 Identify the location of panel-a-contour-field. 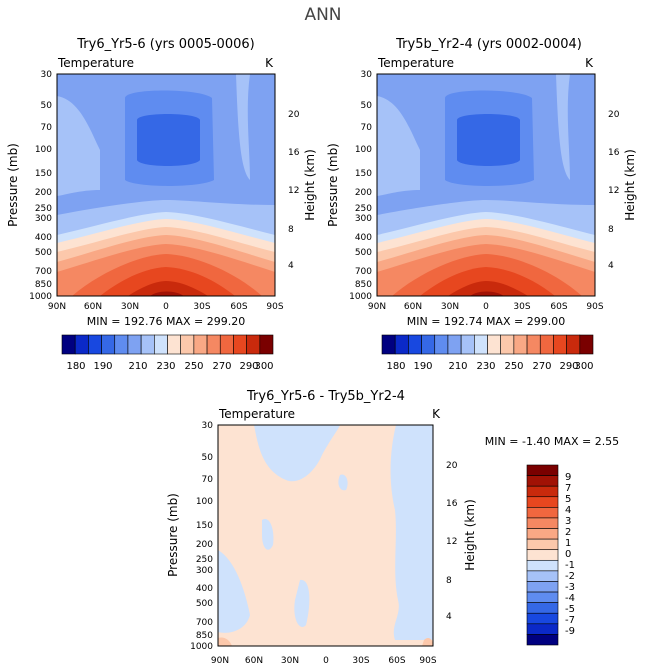
(166, 185).